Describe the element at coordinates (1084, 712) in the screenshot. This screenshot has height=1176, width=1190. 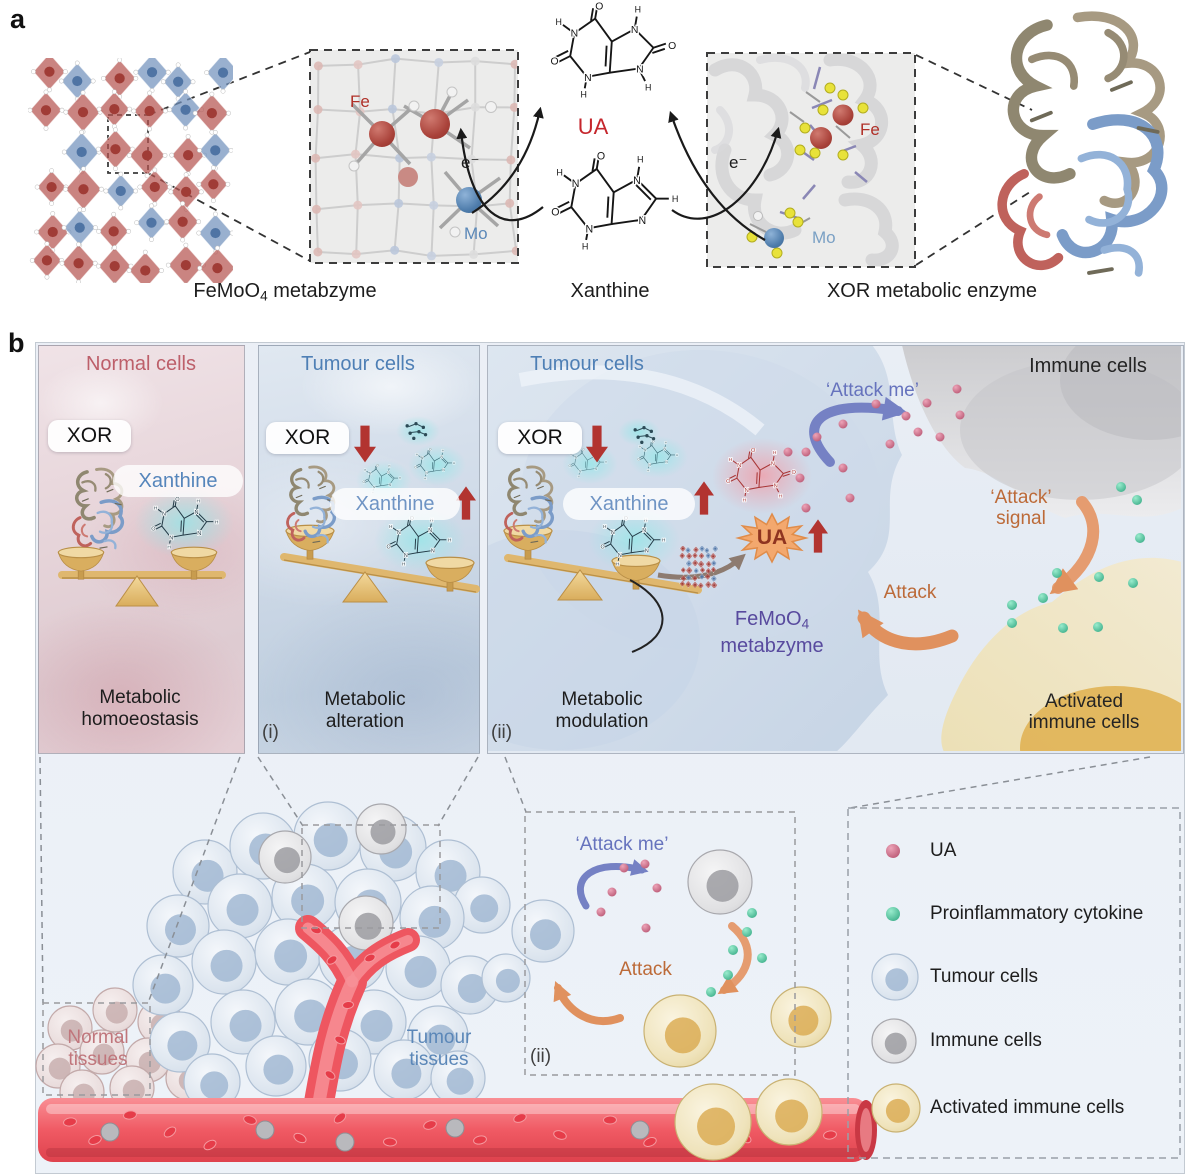
I see `activated-immune-cells-label: Activated immune cells` at that location.